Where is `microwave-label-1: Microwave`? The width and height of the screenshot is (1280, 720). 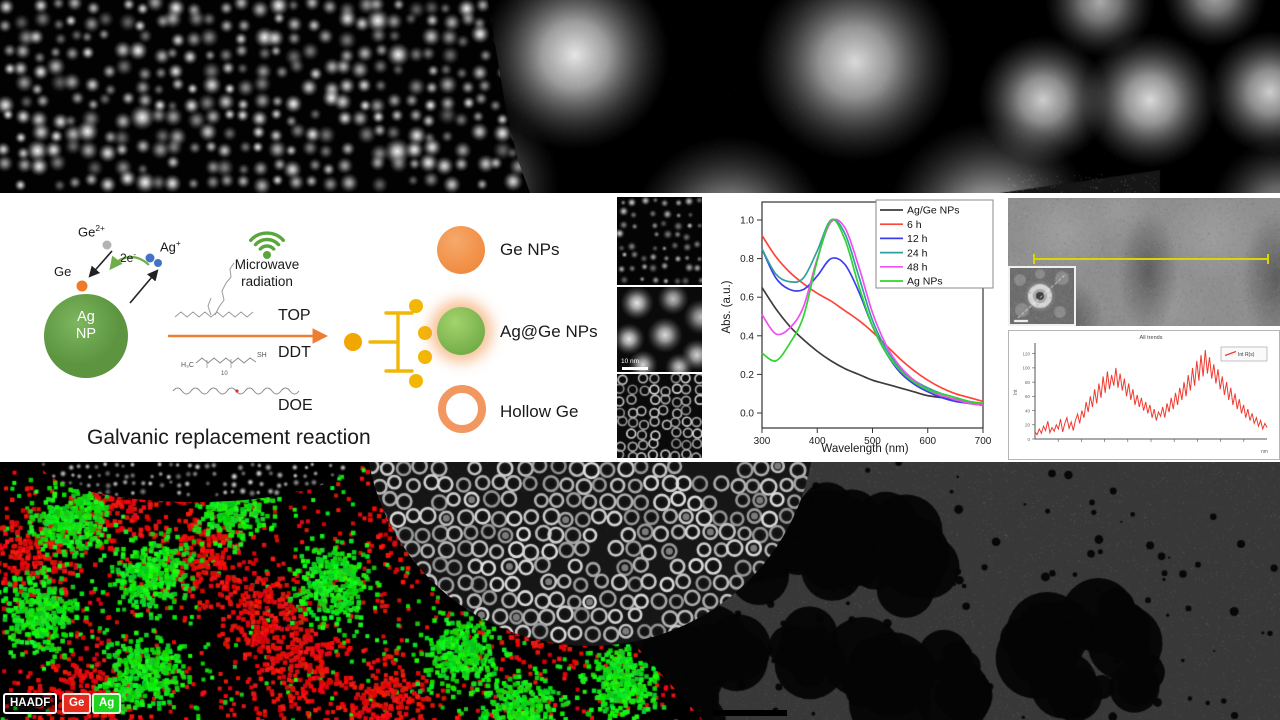
microwave-label-1: Microwave is located at coordinates (267, 264).